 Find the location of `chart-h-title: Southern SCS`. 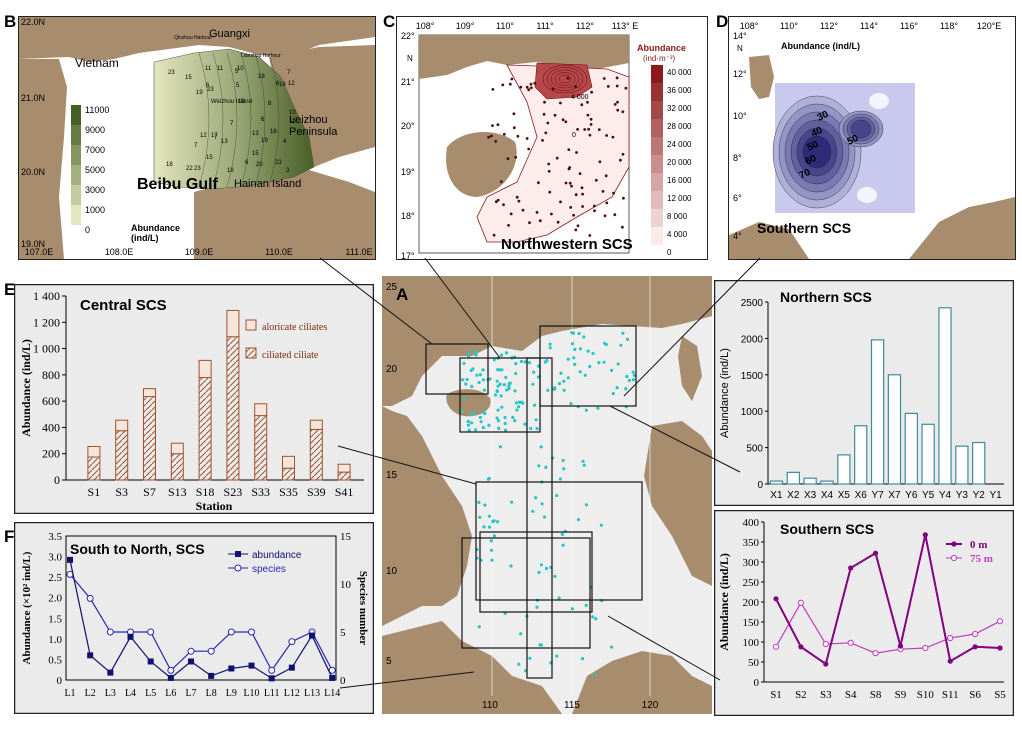

chart-h-title: Southern SCS is located at coordinates (827, 529).